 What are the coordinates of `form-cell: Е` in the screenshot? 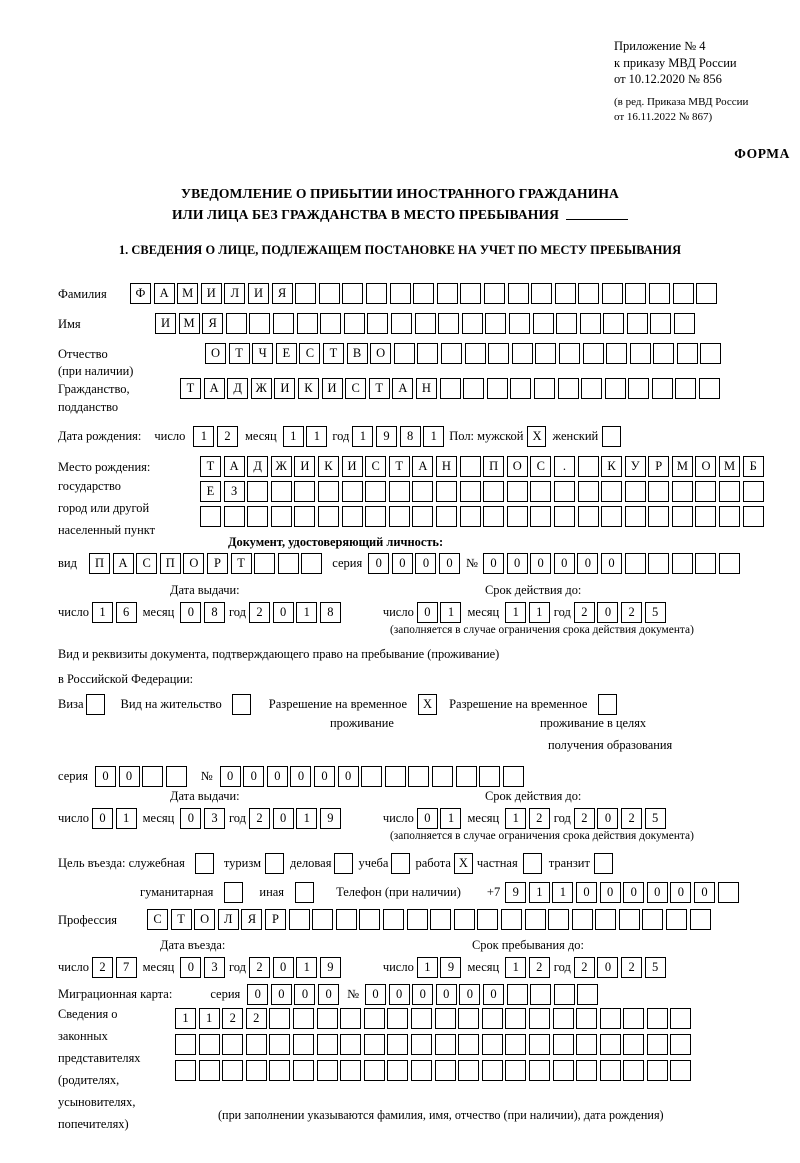 It's located at (286, 353).